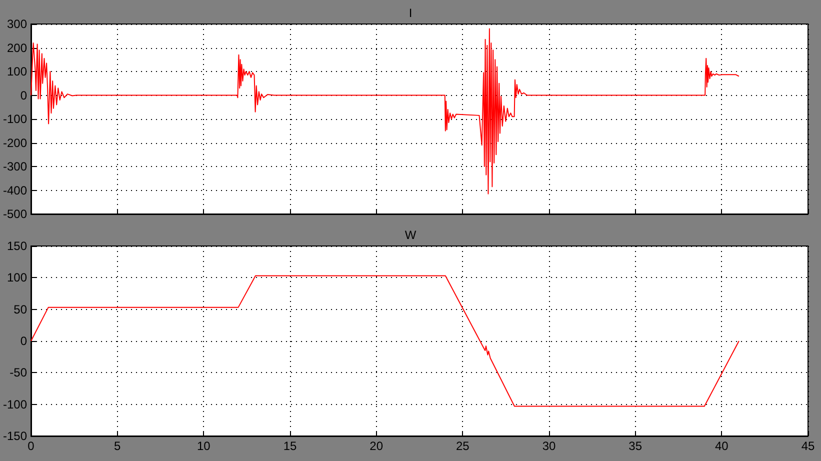 This screenshot has height=461, width=821. I want to click on x-tick-label: 15, so click(290, 446).